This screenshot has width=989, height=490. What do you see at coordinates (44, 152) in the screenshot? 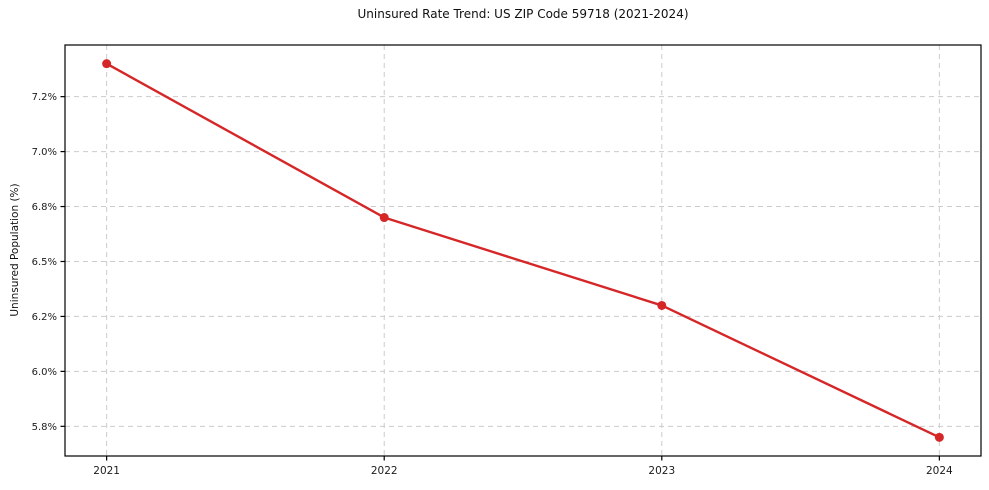
I see `y-tick-label: 7.0%` at bounding box center [44, 152].